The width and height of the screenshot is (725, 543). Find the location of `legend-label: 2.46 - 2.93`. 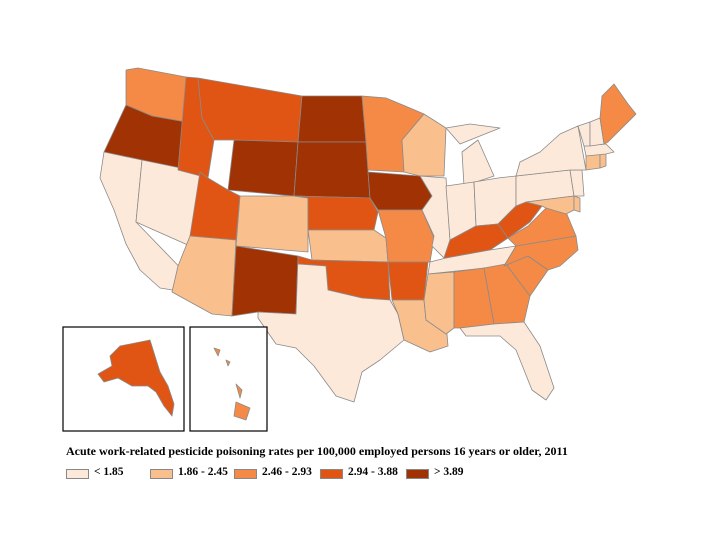

legend-label: 2.46 - 2.93 is located at coordinates (287, 472).